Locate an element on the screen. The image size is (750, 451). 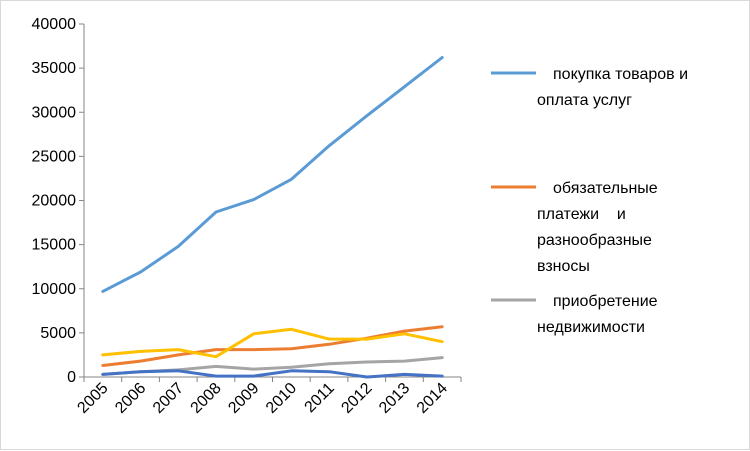
x-tick-label: 2009 is located at coordinates (243, 398).